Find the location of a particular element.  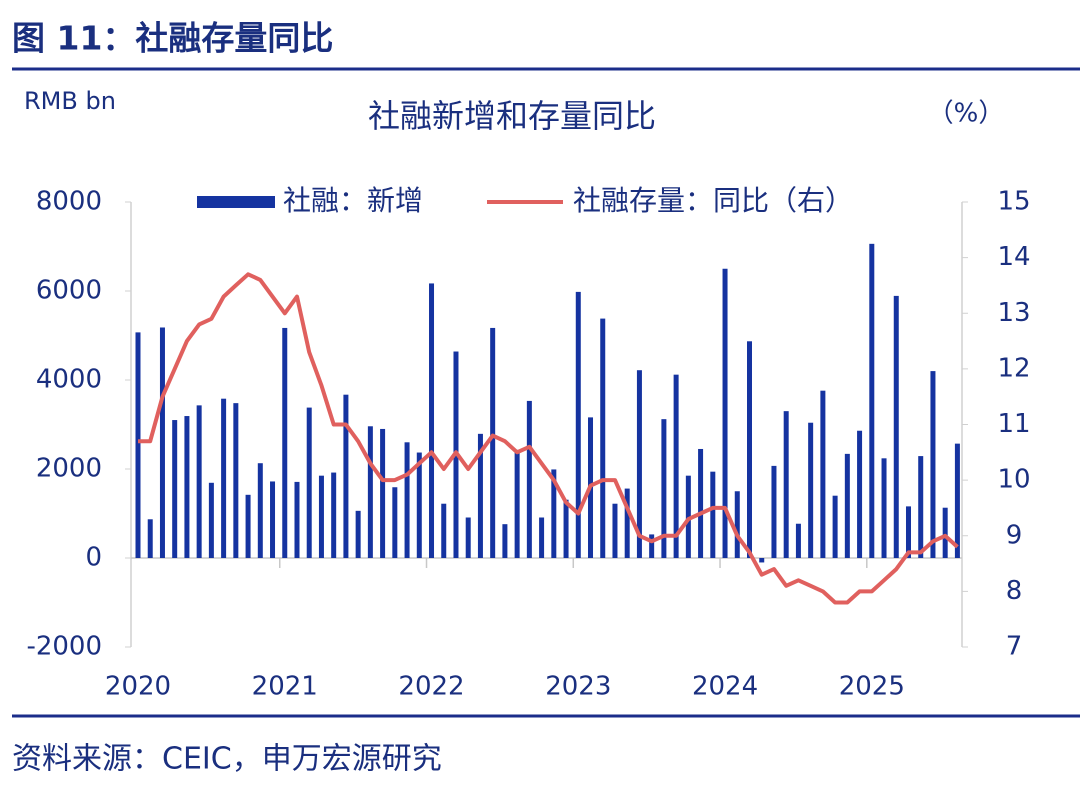

x-tick-label: 2024 is located at coordinates (725, 687).